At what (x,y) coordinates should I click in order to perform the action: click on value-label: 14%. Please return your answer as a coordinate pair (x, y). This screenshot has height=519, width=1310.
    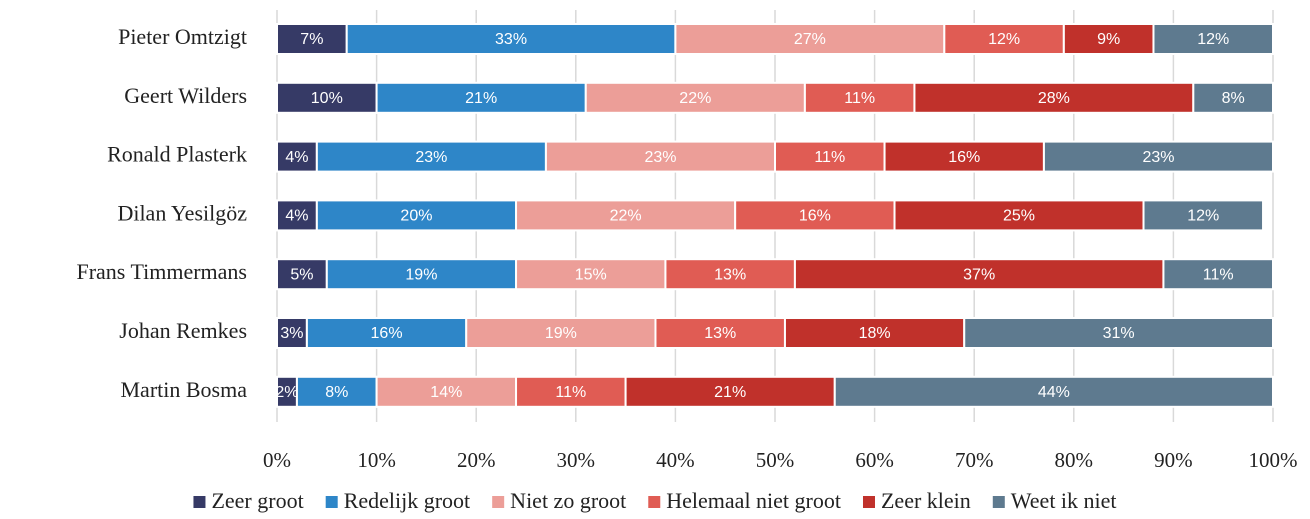
    Looking at the image, I should click on (446, 392).